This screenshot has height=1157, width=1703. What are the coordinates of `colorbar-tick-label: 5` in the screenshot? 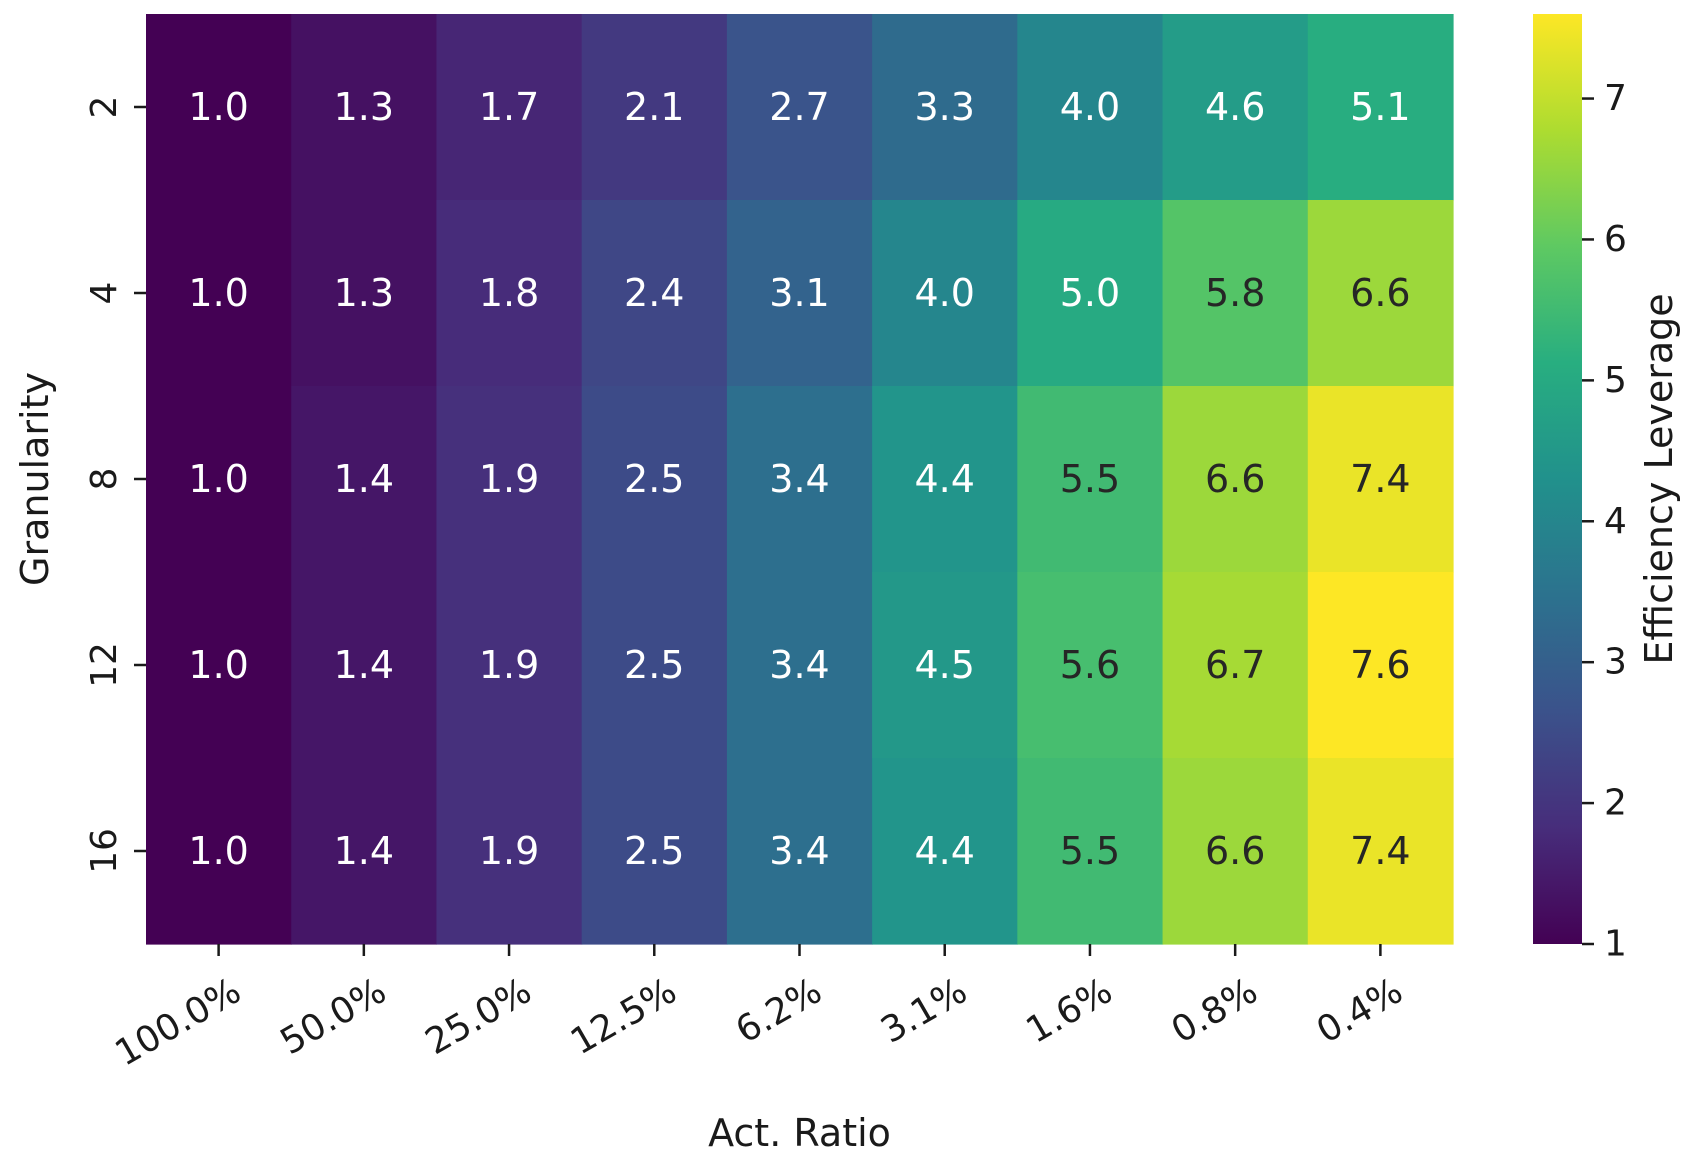 It's located at (1615, 380).